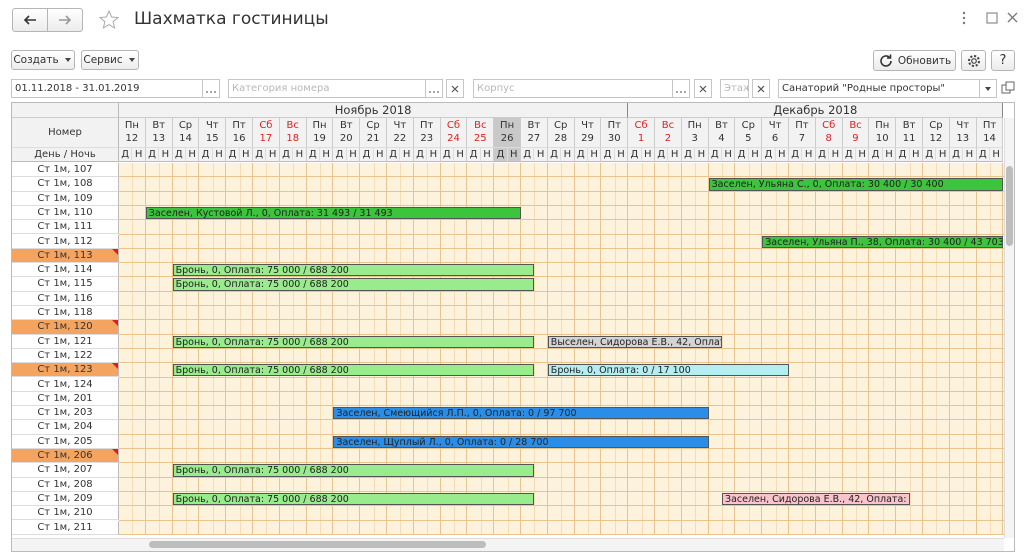 The height and width of the screenshot is (560, 1024). Describe the element at coordinates (65, 499) in the screenshot. I see `room-name: Ст 1м, 209` at that location.